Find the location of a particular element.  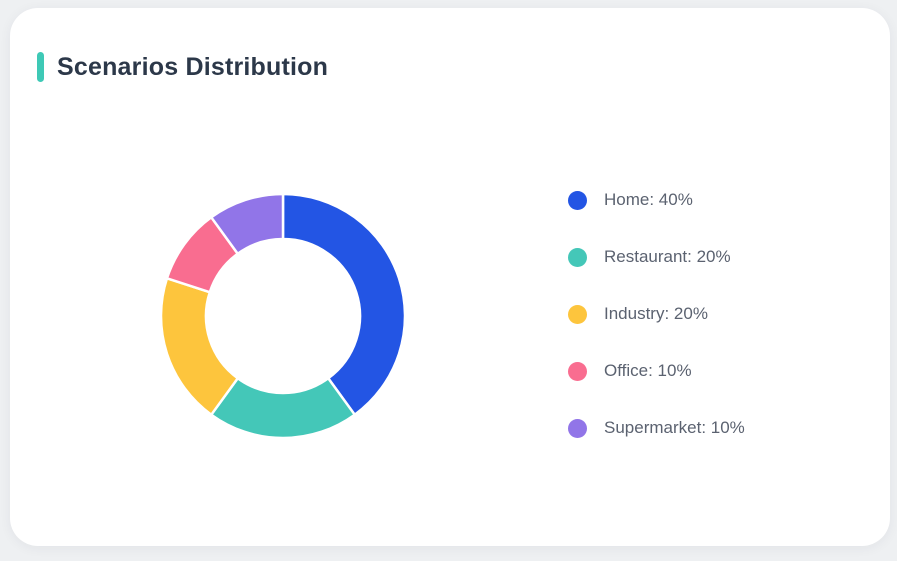

legend-item-restaurant: Restaurant: 20% is located at coordinates (656, 257).